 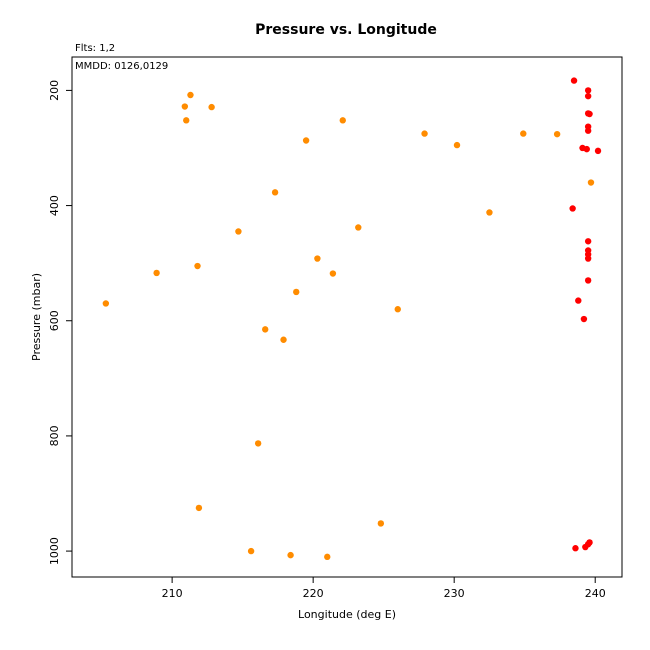 I want to click on x-tick-label: 210, so click(x=172, y=593).